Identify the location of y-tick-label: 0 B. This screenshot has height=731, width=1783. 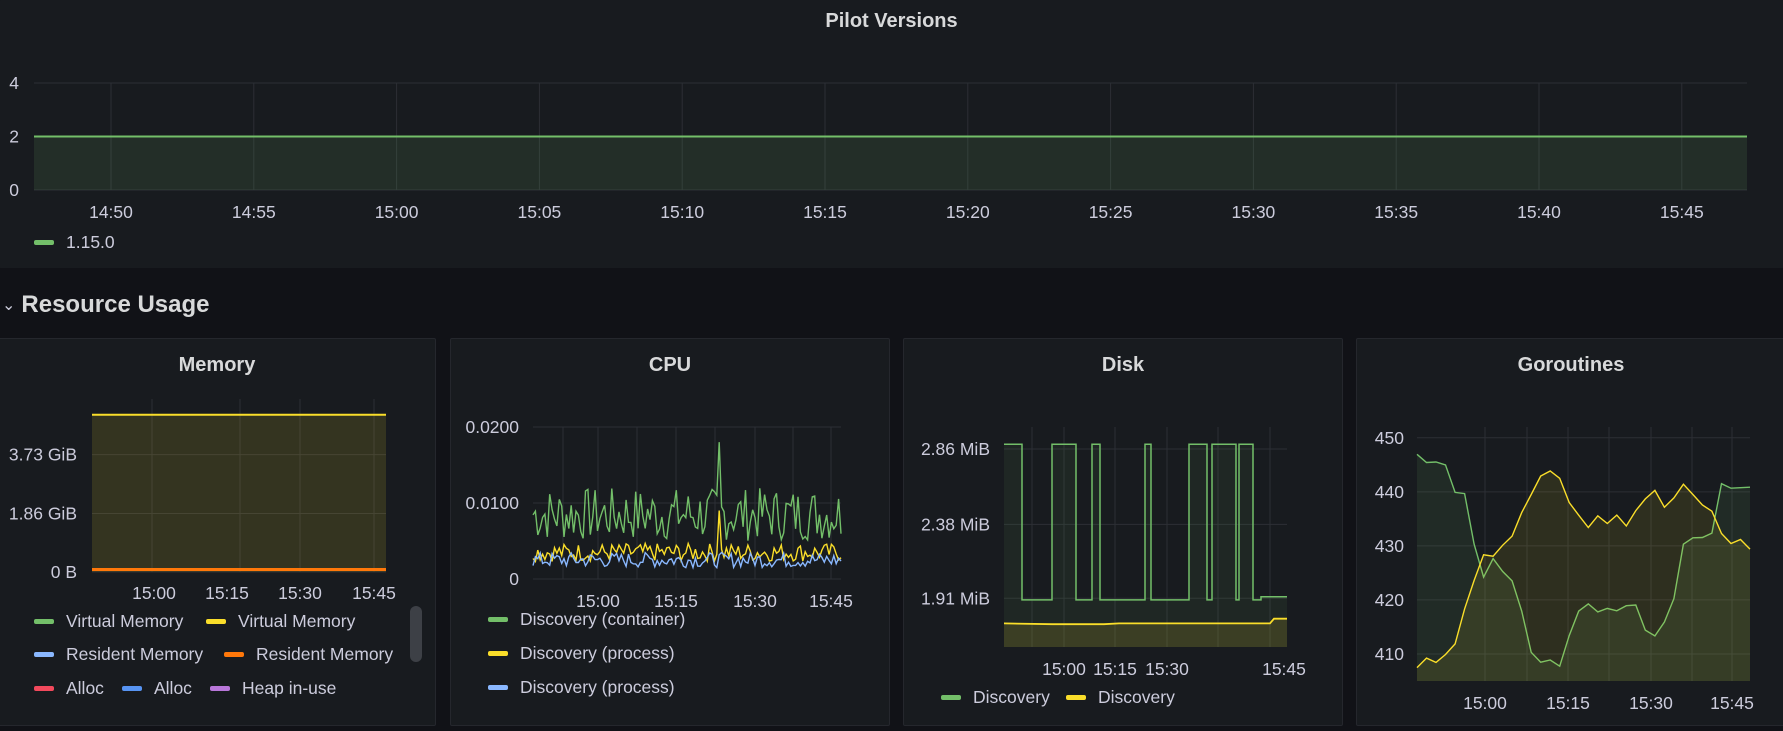
(64, 572).